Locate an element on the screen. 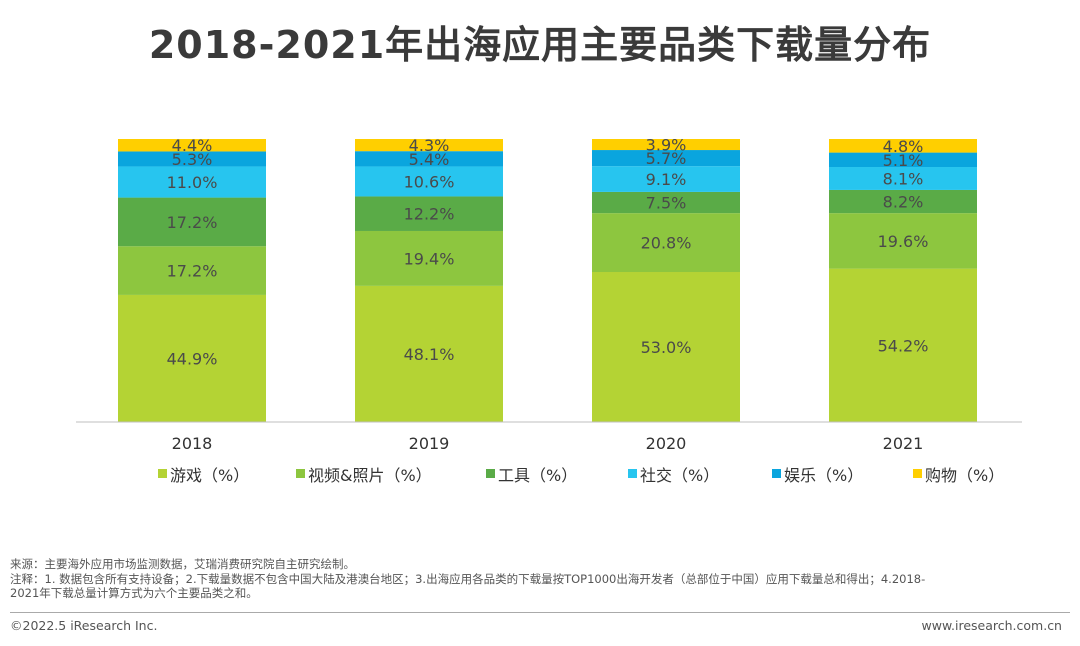 Image resolution: width=1080 pixels, height=646 pixels. data-label-2018-3: 11.0% is located at coordinates (192, 182).